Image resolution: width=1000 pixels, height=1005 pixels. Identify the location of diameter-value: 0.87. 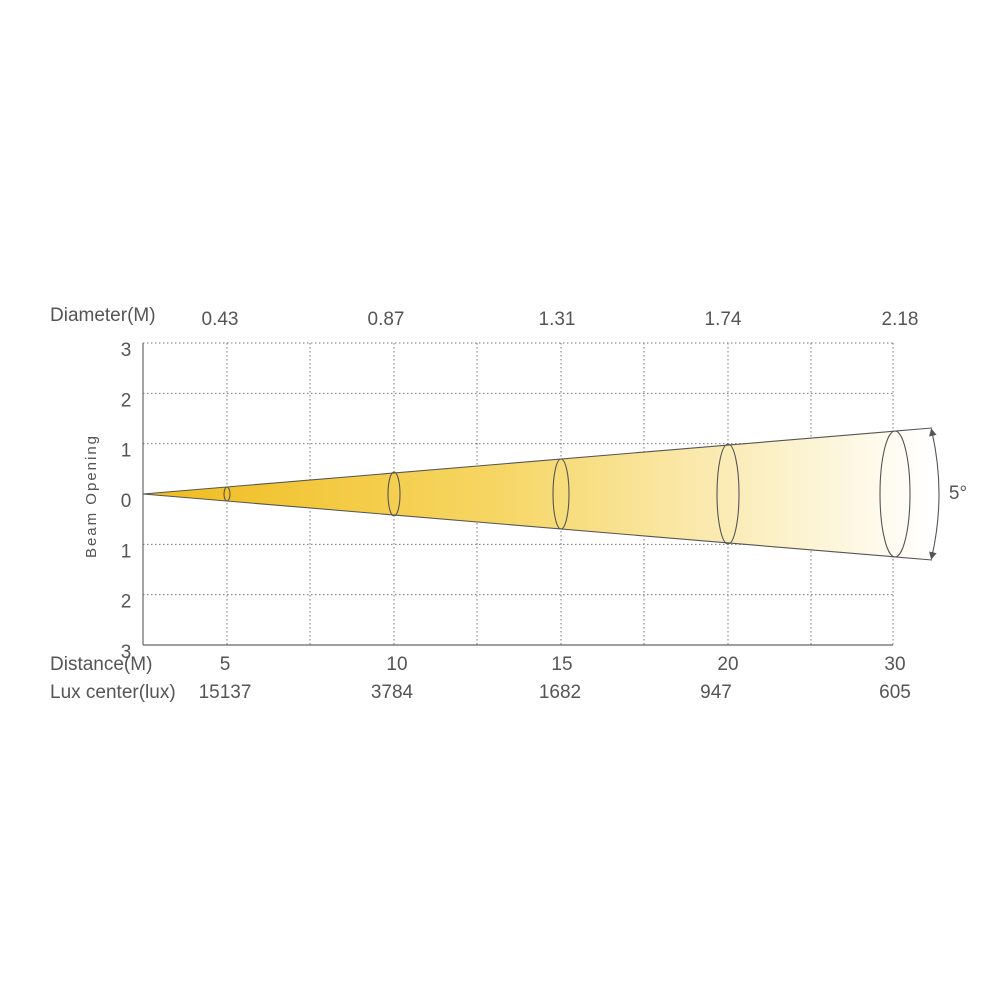
(386, 319).